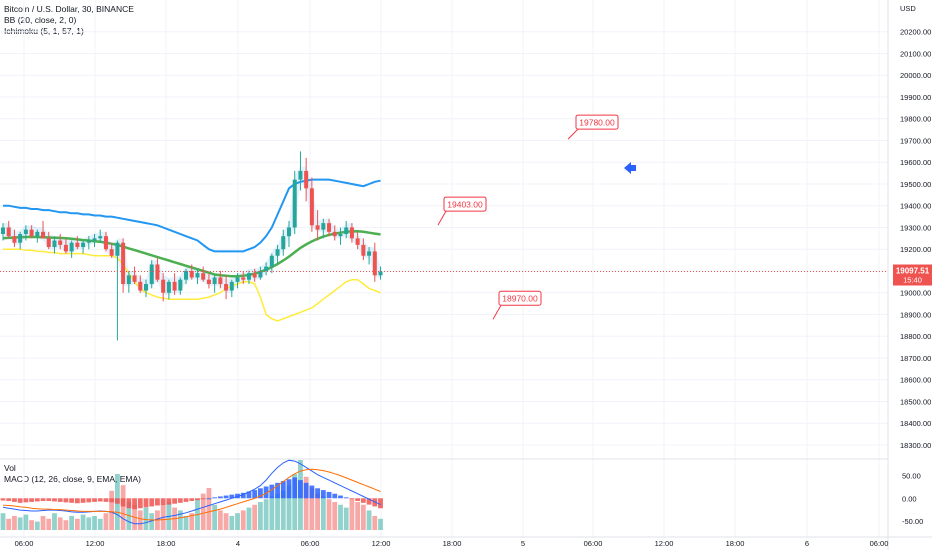 The height and width of the screenshot is (550, 932). I want to click on time-tick-label: 12:00, so click(95, 543).